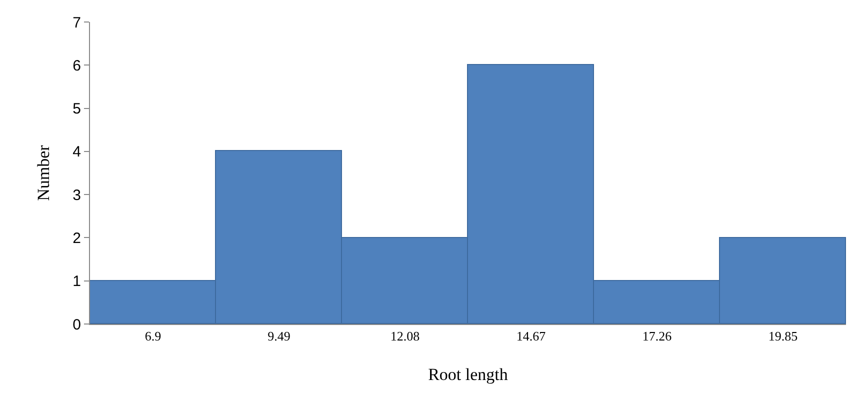  What do you see at coordinates (76, 152) in the screenshot?
I see `y-tick-label: 4` at bounding box center [76, 152].